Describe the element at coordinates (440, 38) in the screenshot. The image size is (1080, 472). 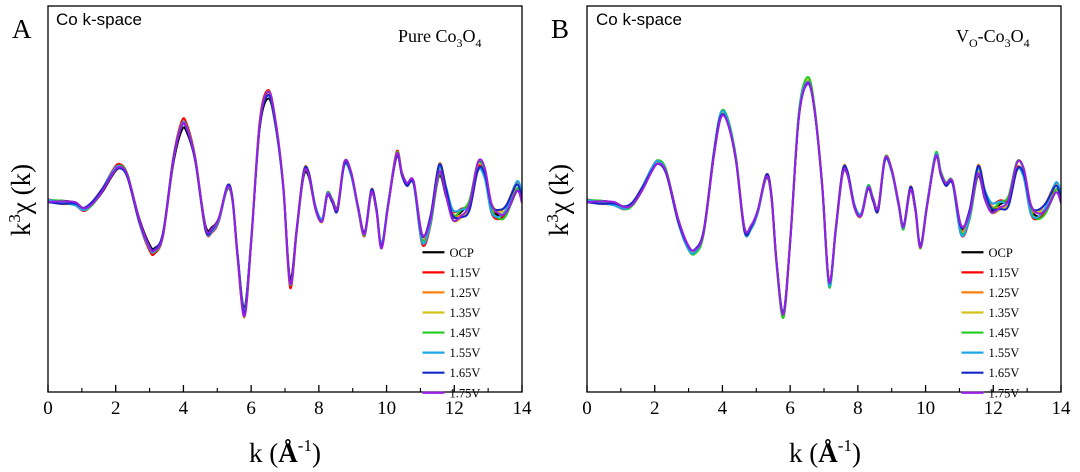
I see `sample-label-a: Pure Co3O4` at that location.